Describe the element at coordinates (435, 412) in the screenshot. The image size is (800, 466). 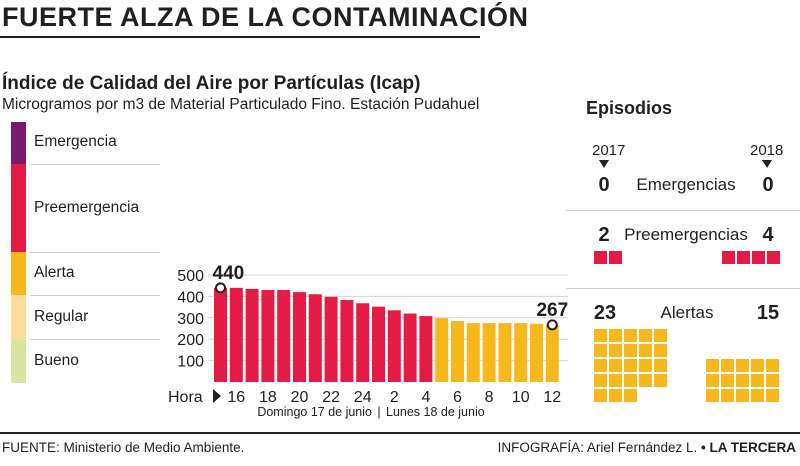
I see `x-group-label: Lunes 18 de junio` at that location.